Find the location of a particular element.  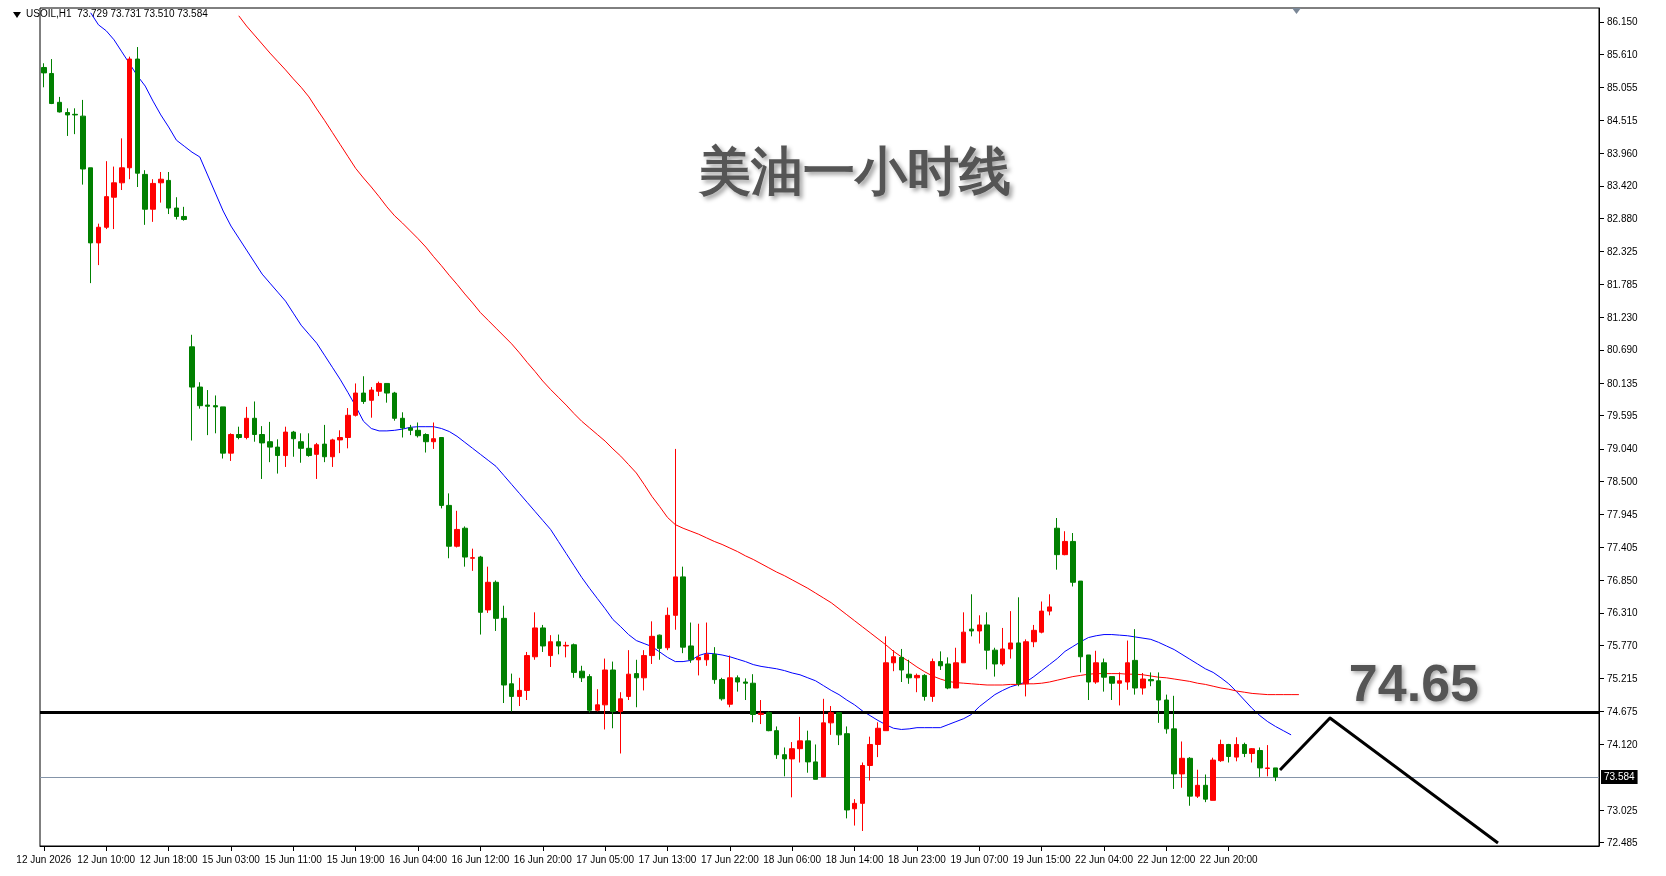

x-tick-label: 17 Jun 22:00 is located at coordinates (730, 859).